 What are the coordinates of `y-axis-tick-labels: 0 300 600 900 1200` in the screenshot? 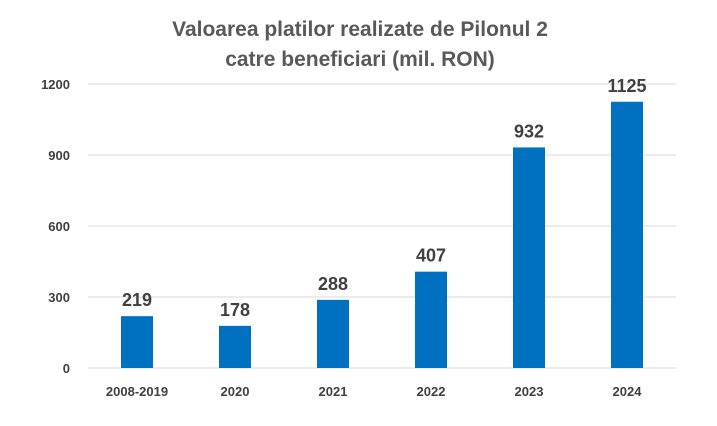 It's located at (55, 226).